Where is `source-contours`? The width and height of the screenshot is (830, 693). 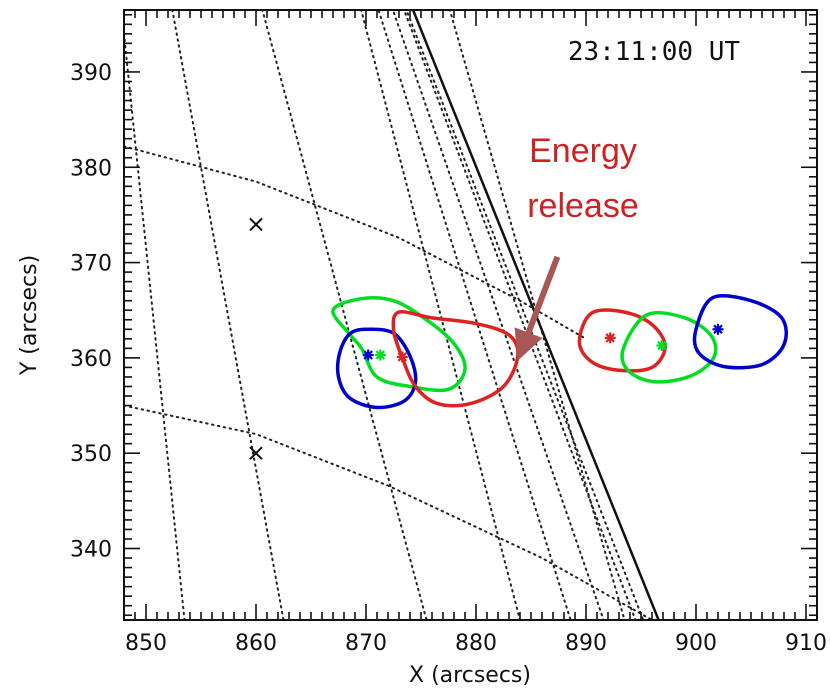 source-contours is located at coordinates (559, 352).